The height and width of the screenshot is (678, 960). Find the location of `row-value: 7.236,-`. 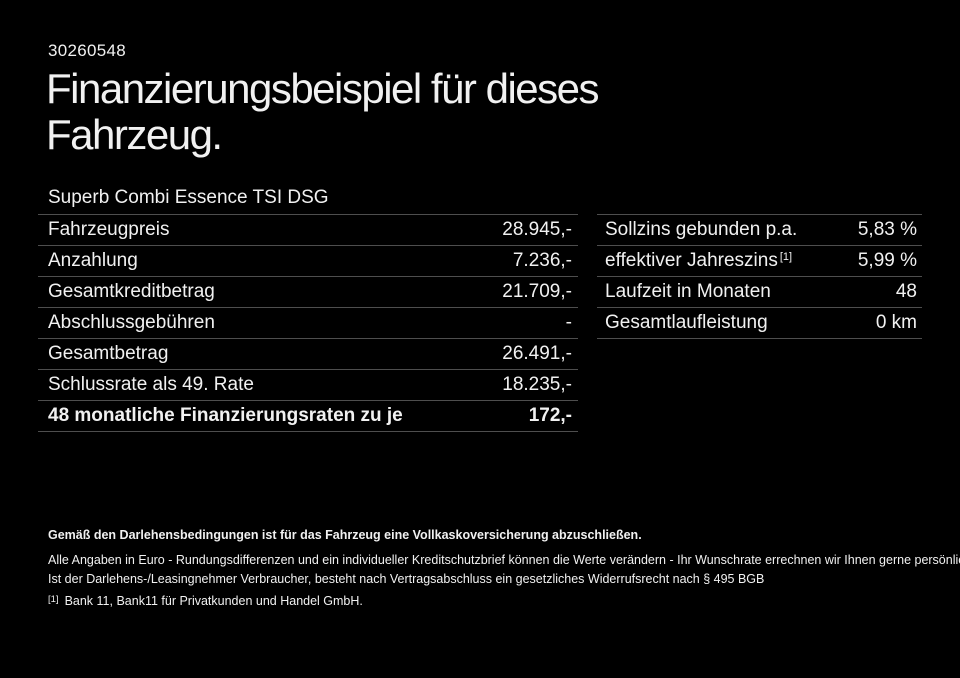

row-value: 7.236,- is located at coordinates (542, 260).